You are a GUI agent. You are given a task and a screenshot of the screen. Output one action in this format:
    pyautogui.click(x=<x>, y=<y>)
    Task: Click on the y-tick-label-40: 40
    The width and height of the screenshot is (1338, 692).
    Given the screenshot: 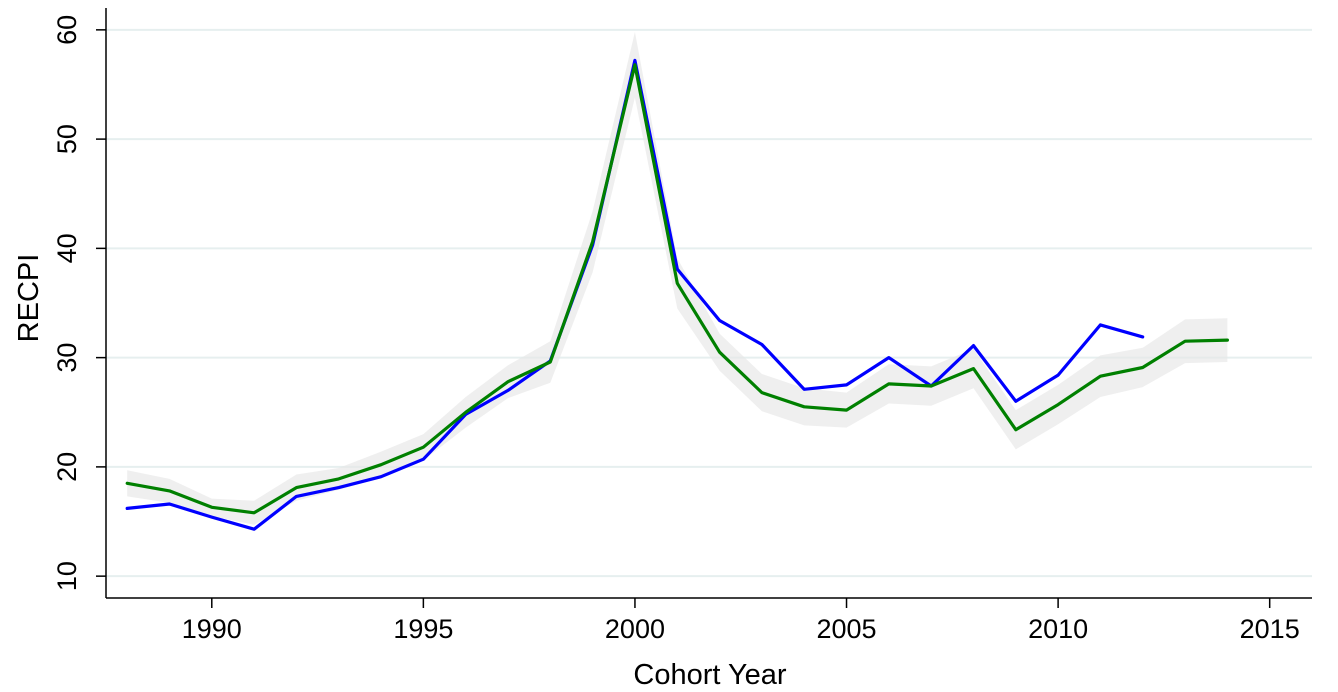 What is the action you would take?
    pyautogui.click(x=67, y=248)
    